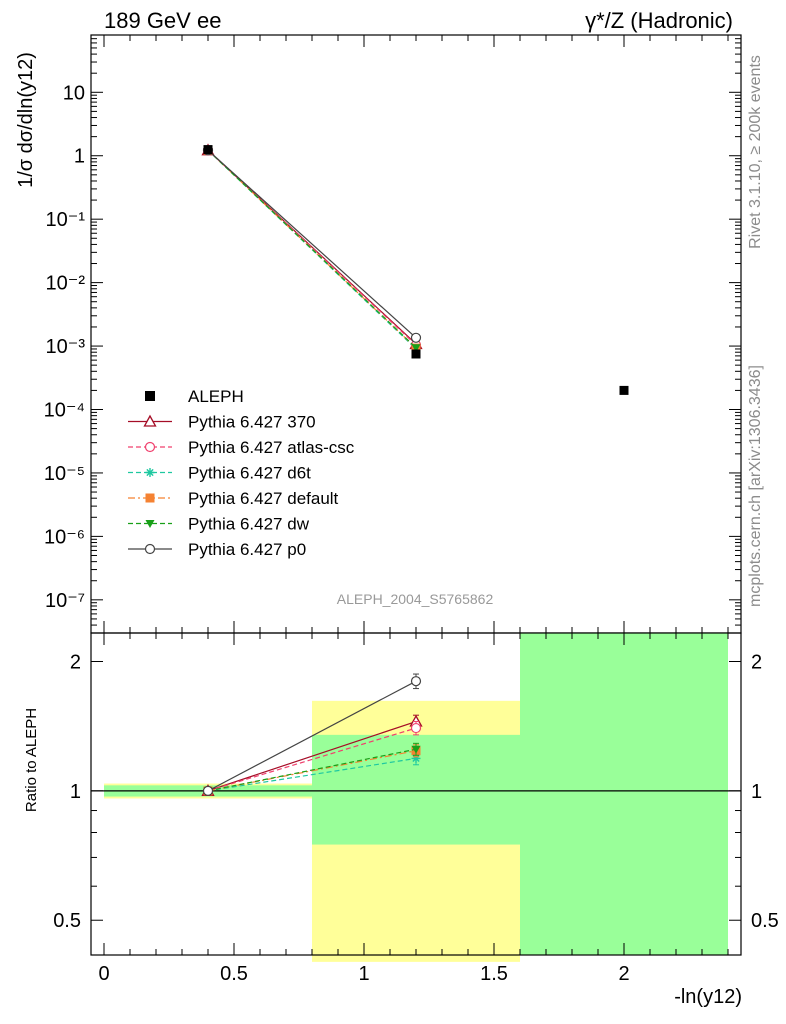  What do you see at coordinates (659, 20) in the screenshot?
I see `header-right-label: γ*/Z (Hadronic)` at bounding box center [659, 20].